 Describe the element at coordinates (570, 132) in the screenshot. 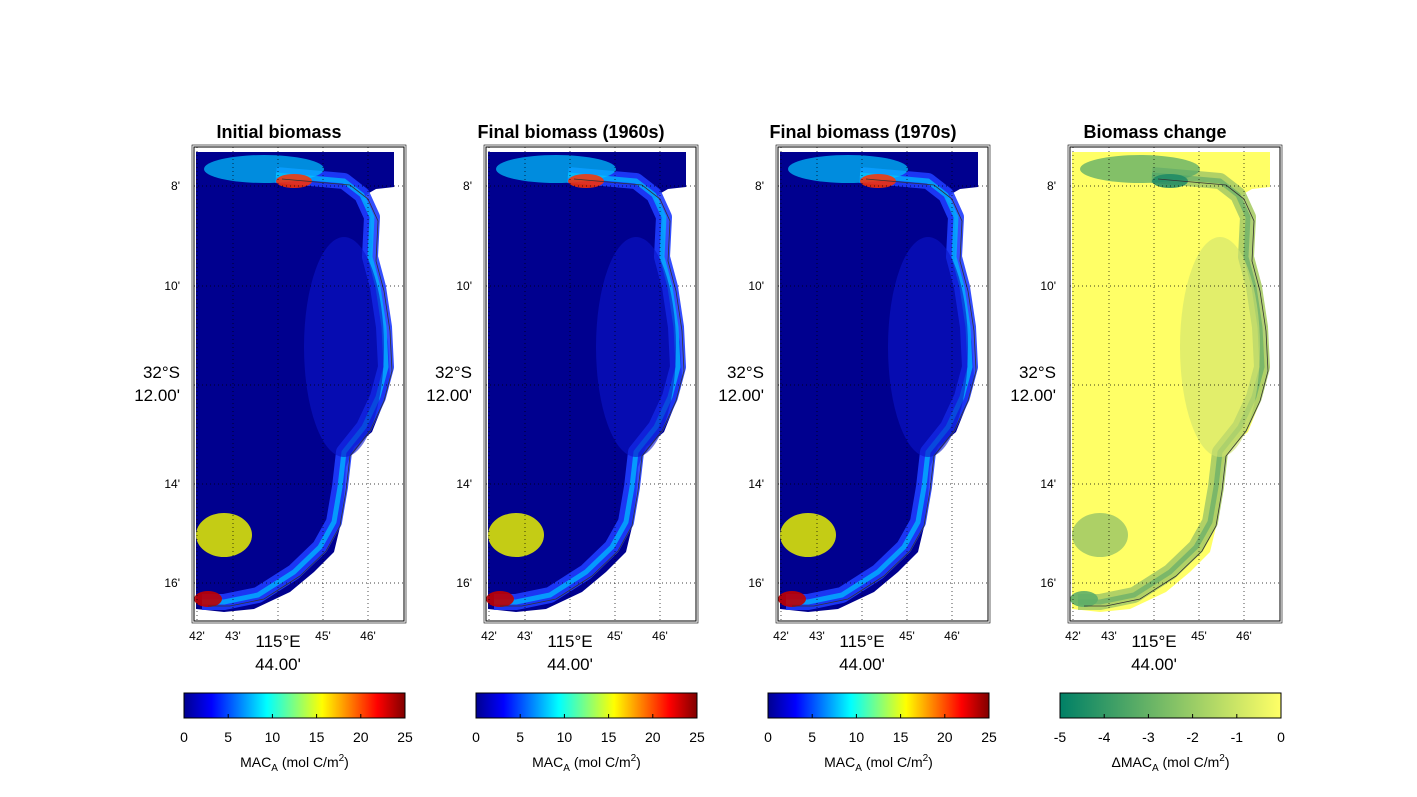

I see `panel-title: Final biomass (1960s)` at that location.